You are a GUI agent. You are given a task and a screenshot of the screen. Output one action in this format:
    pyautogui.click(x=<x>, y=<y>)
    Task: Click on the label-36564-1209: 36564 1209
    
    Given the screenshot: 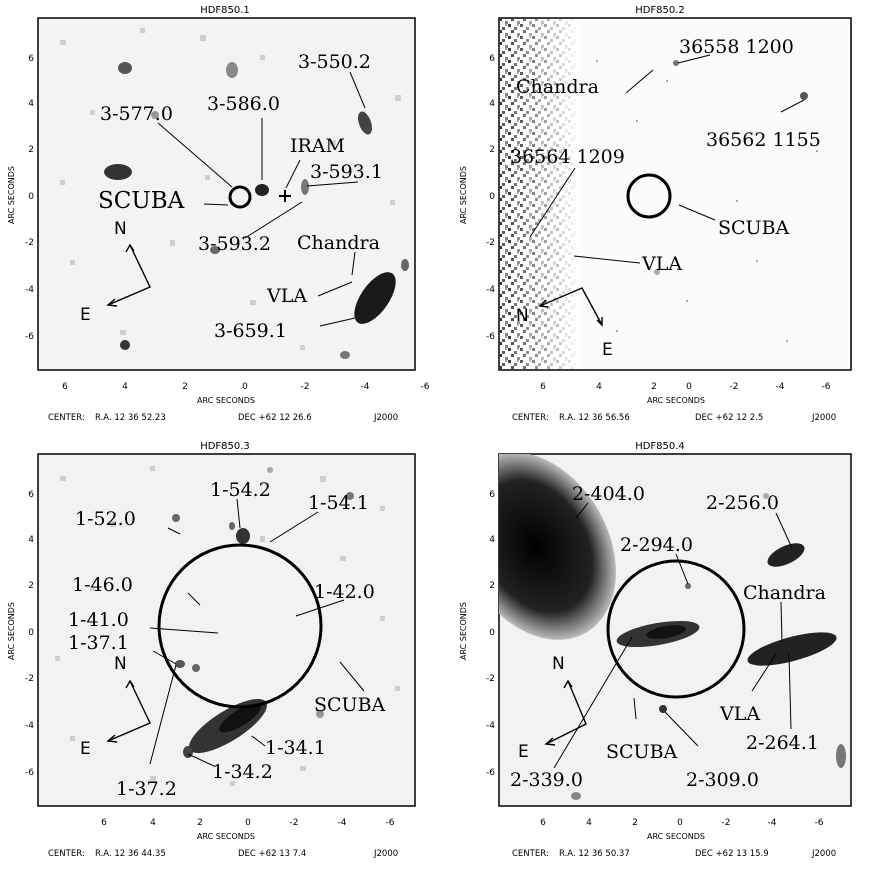 What is the action you would take?
    pyautogui.click(x=567, y=157)
    